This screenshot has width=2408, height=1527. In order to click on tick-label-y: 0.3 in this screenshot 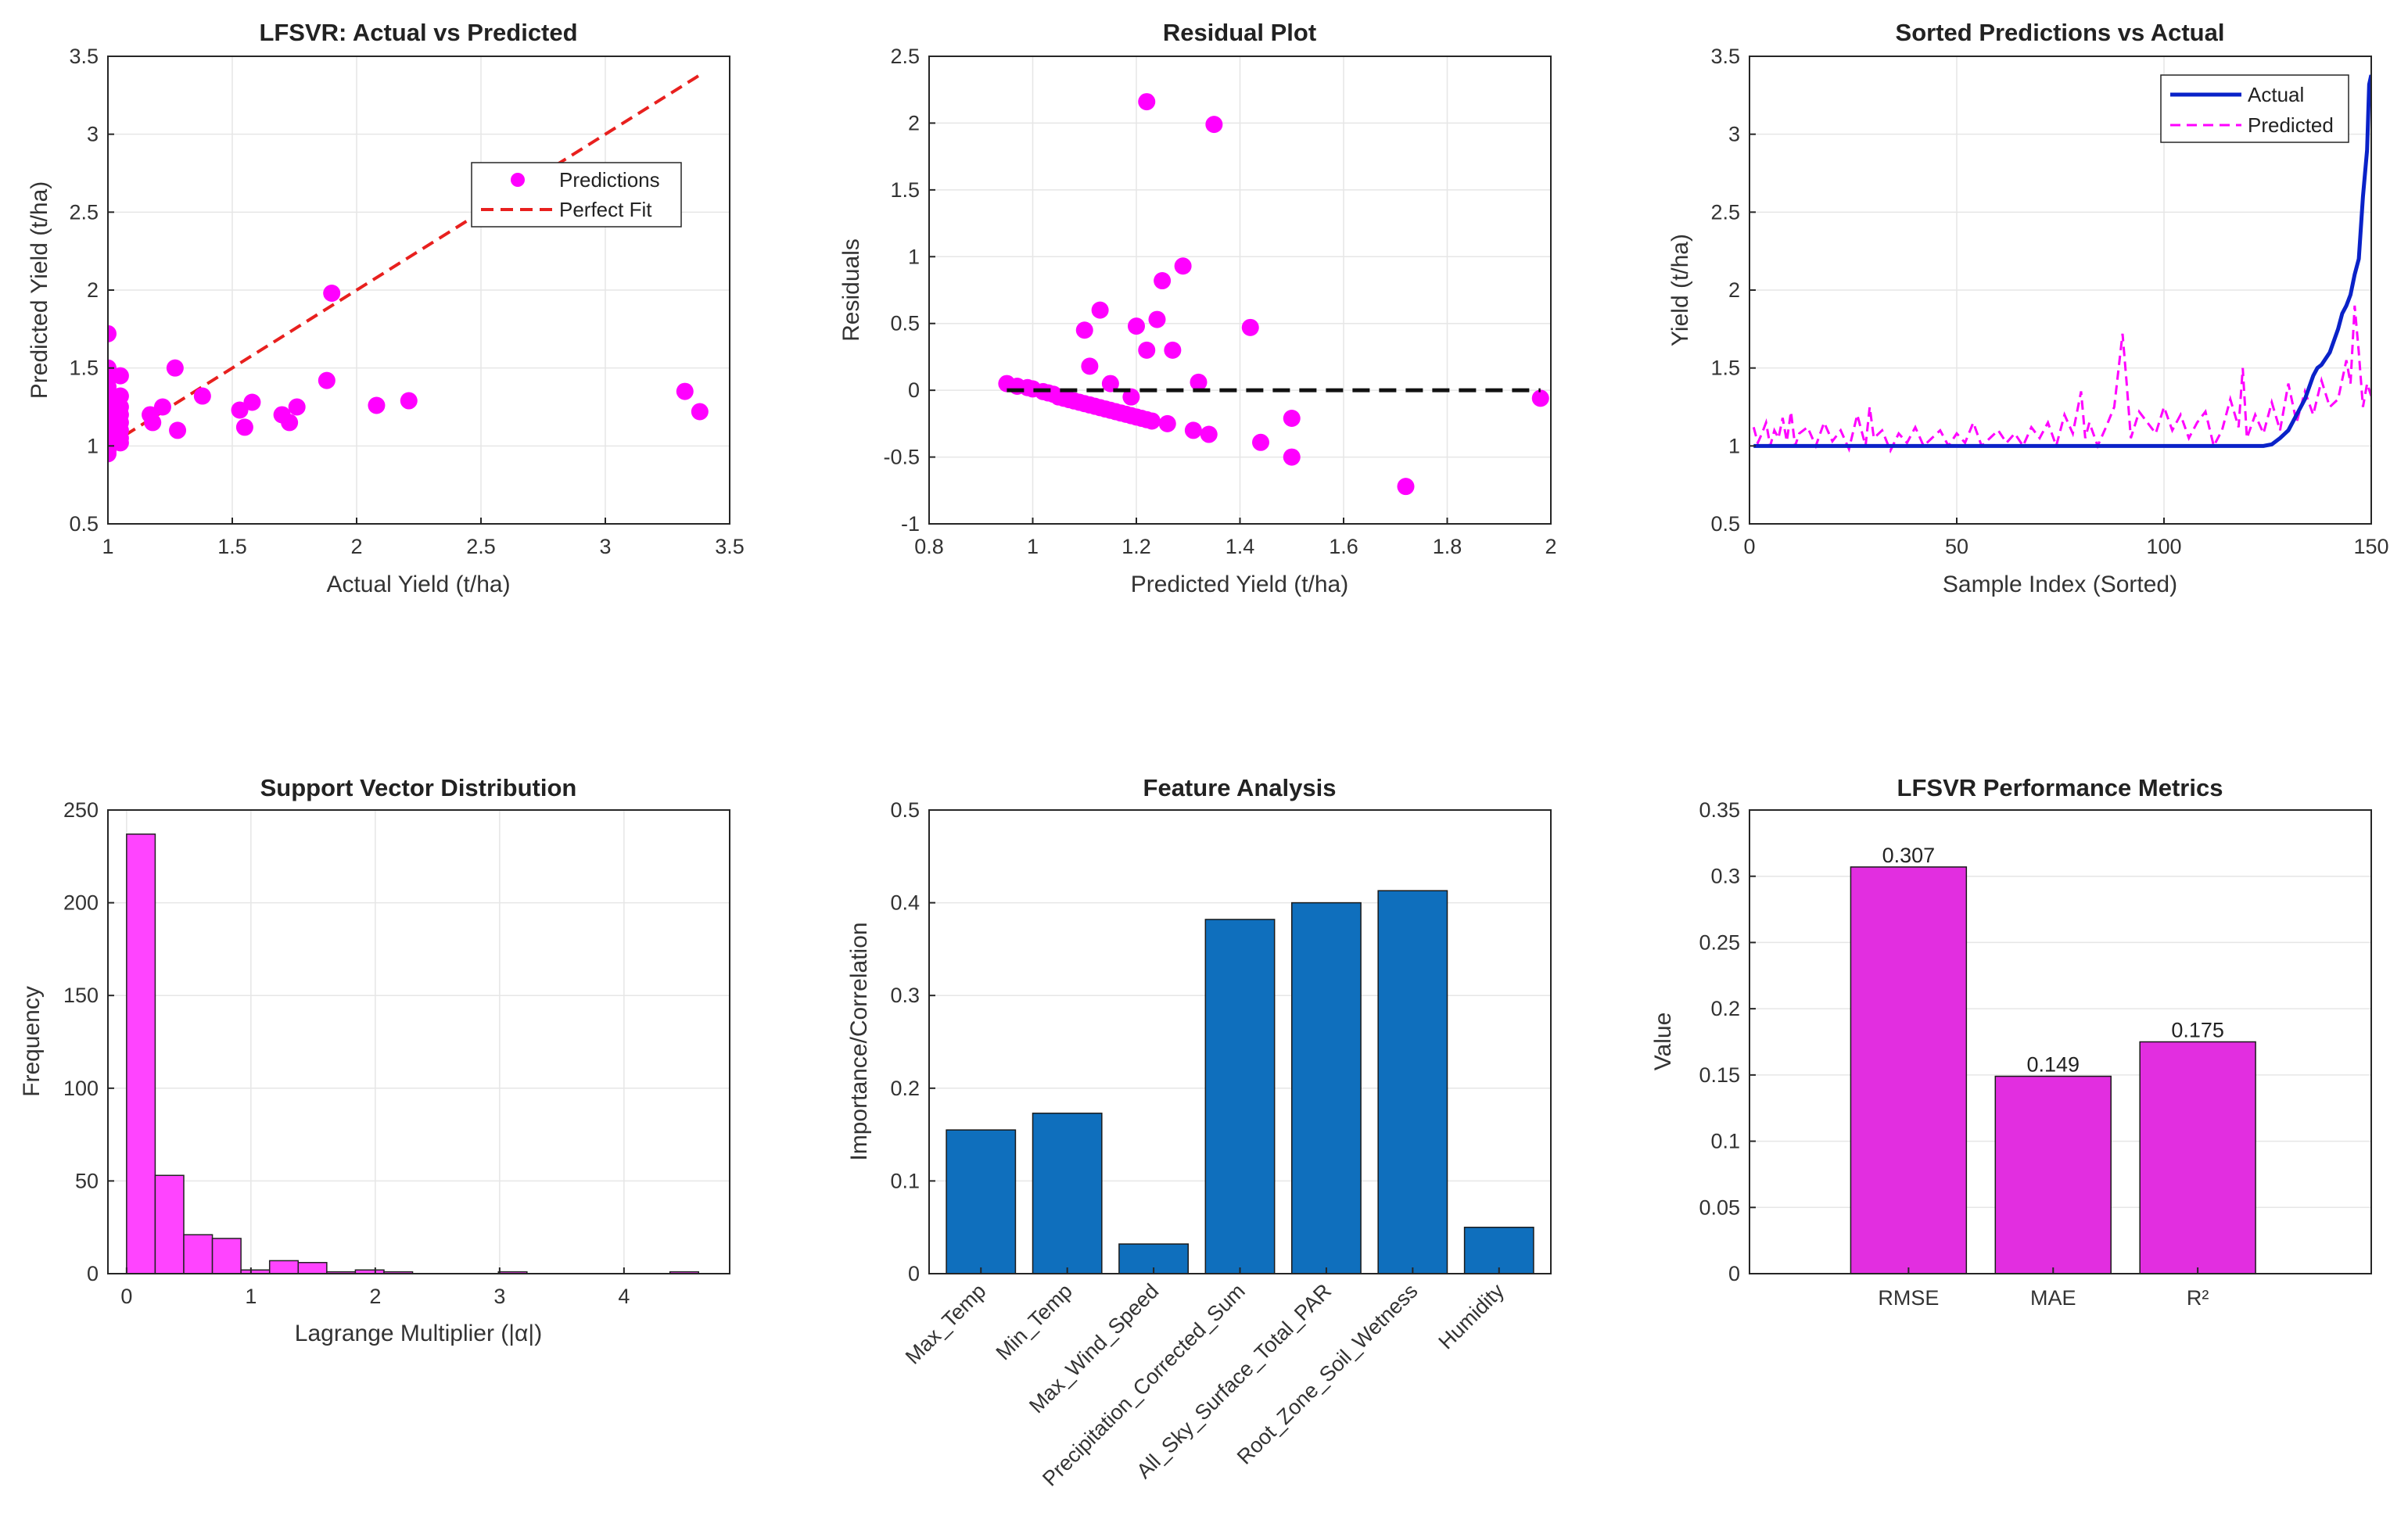, I will do `click(905, 995)`.